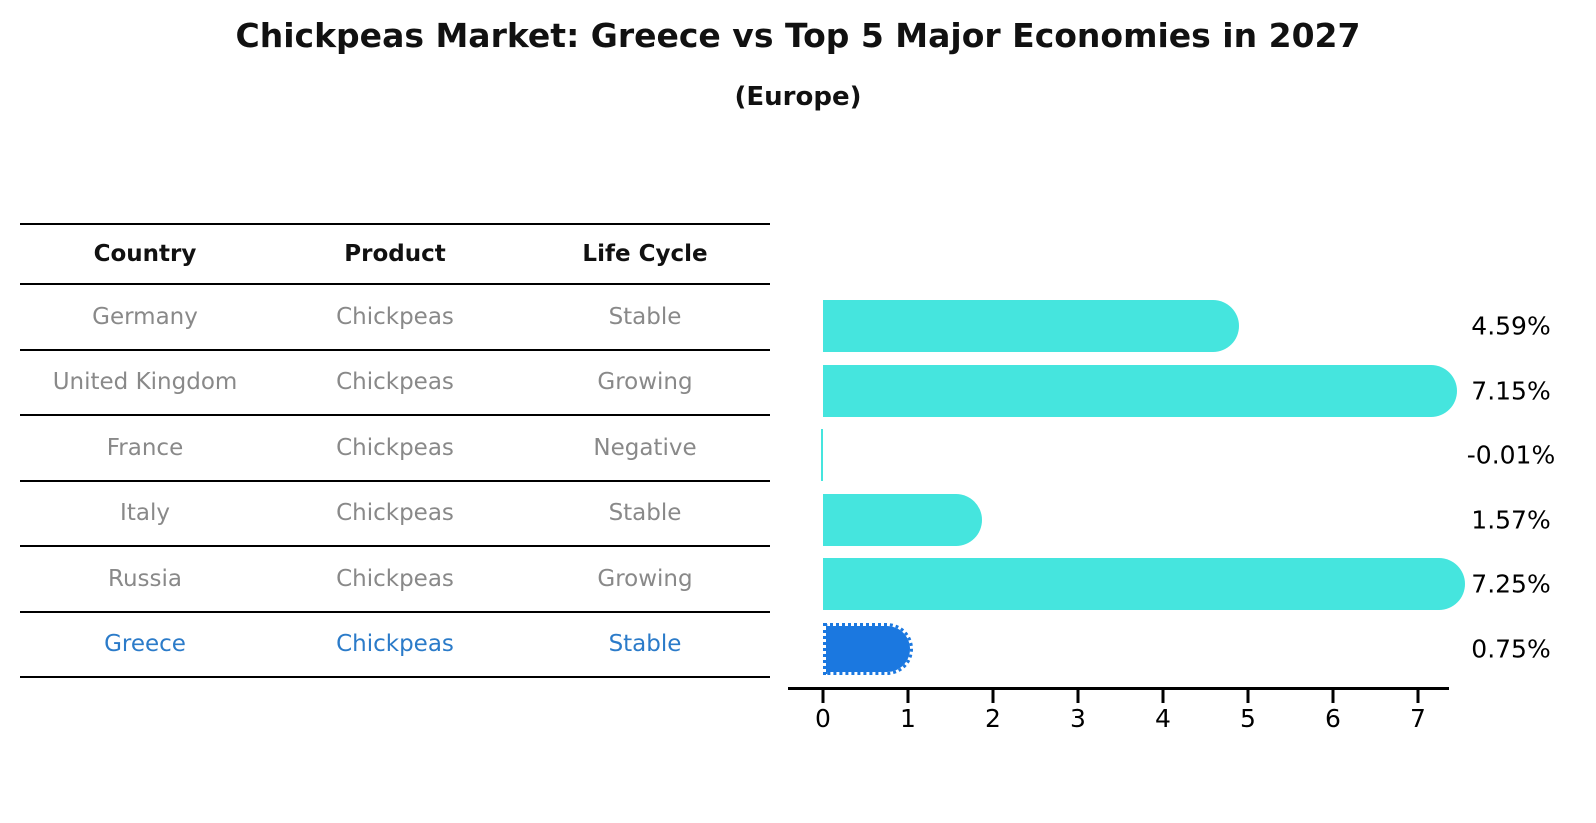 Image resolution: width=1596 pixels, height=823 pixels. Describe the element at coordinates (1511, 649) in the screenshot. I see `value-label-greece: 0.75%` at that location.